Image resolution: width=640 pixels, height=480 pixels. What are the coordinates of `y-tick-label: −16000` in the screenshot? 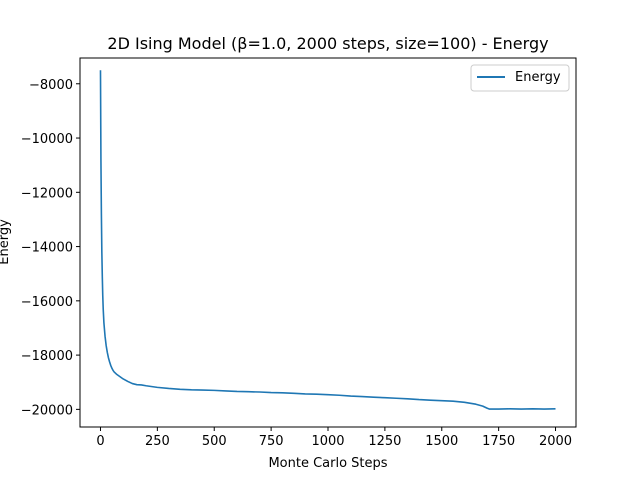 It's located at (47, 302).